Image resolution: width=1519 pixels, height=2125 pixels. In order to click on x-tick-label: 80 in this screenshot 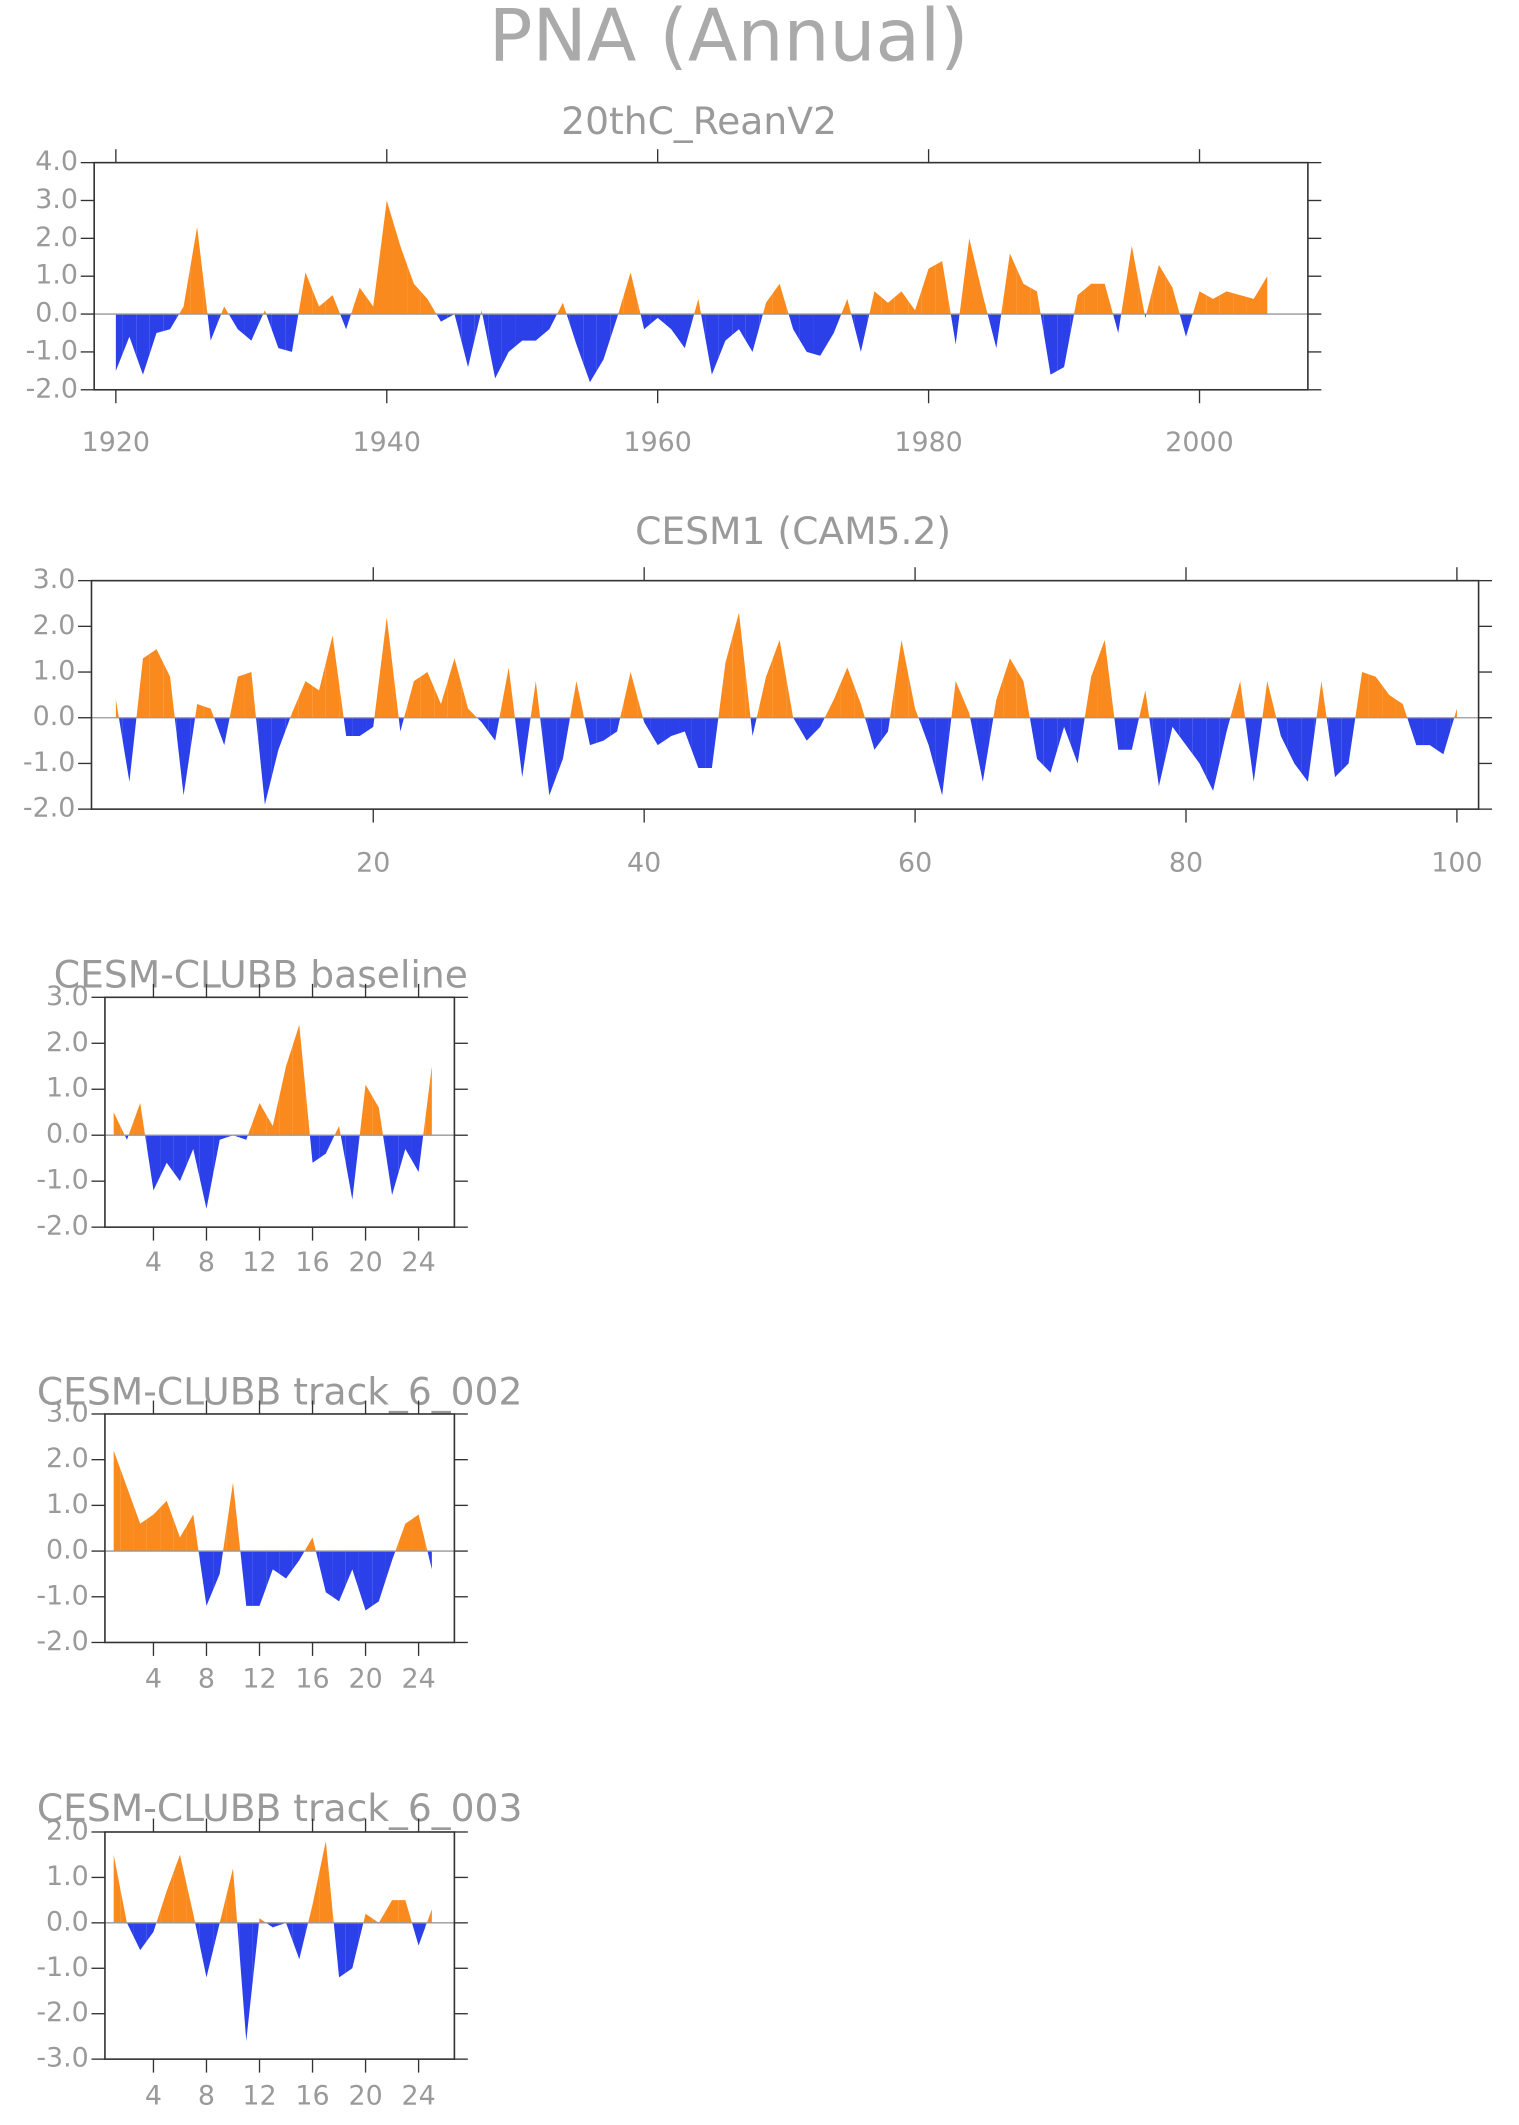, I will do `click(1186, 863)`.